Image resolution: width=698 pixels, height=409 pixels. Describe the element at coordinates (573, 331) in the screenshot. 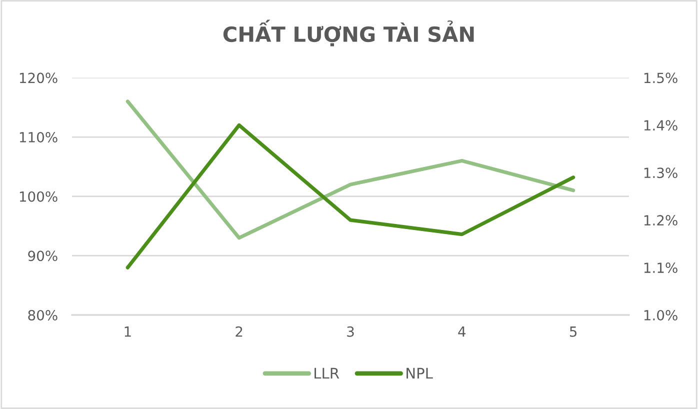

I see `x-tick-label: 5` at that location.